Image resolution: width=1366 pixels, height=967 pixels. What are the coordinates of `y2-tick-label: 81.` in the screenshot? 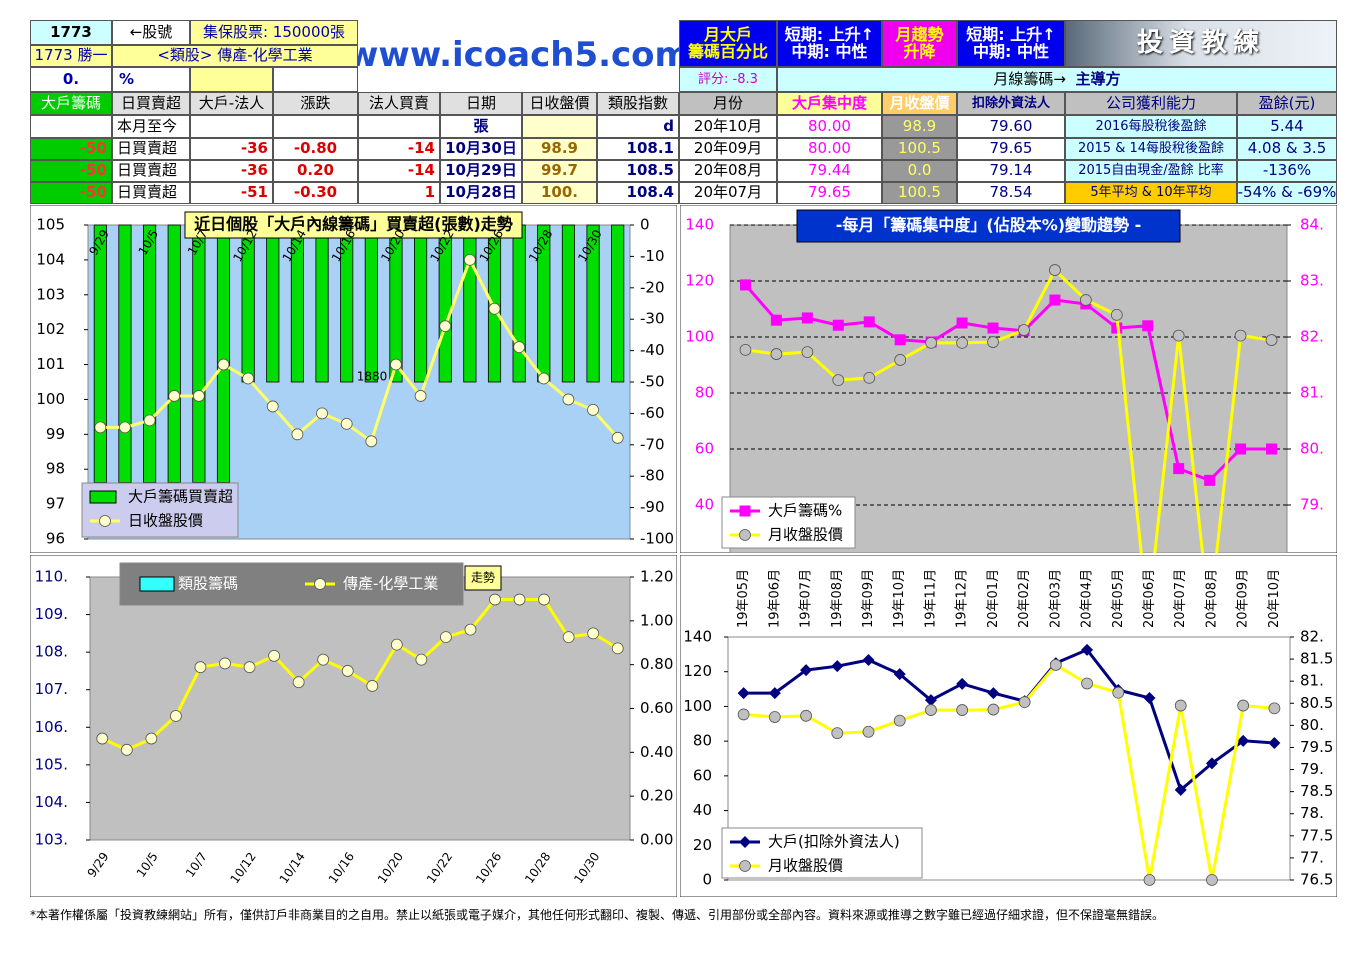 It's located at (1312, 681).